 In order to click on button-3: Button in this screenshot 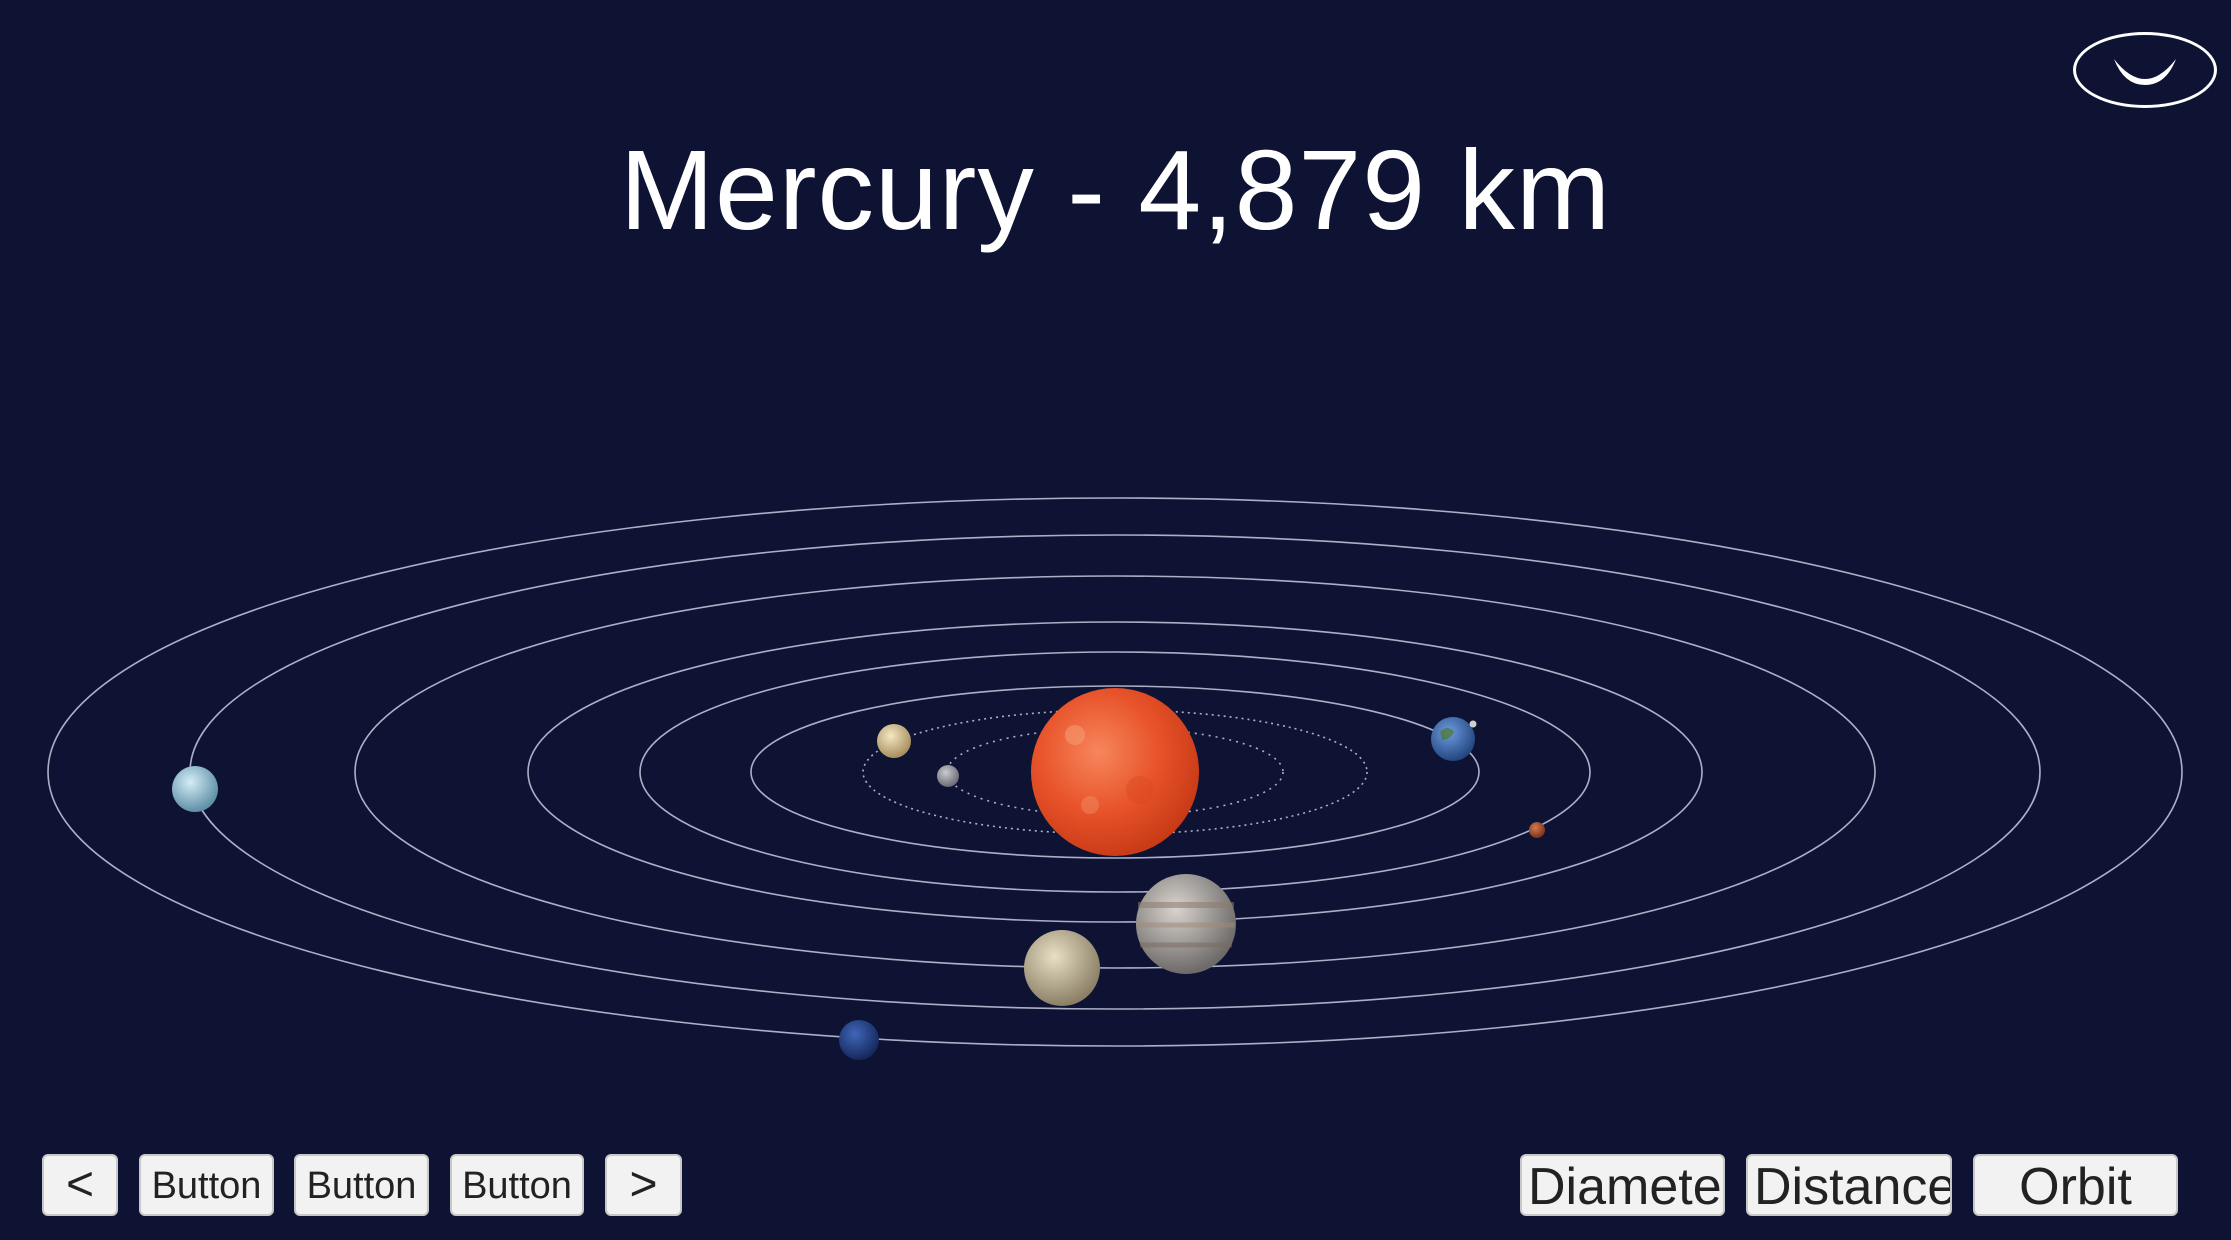, I will do `click(517, 1185)`.